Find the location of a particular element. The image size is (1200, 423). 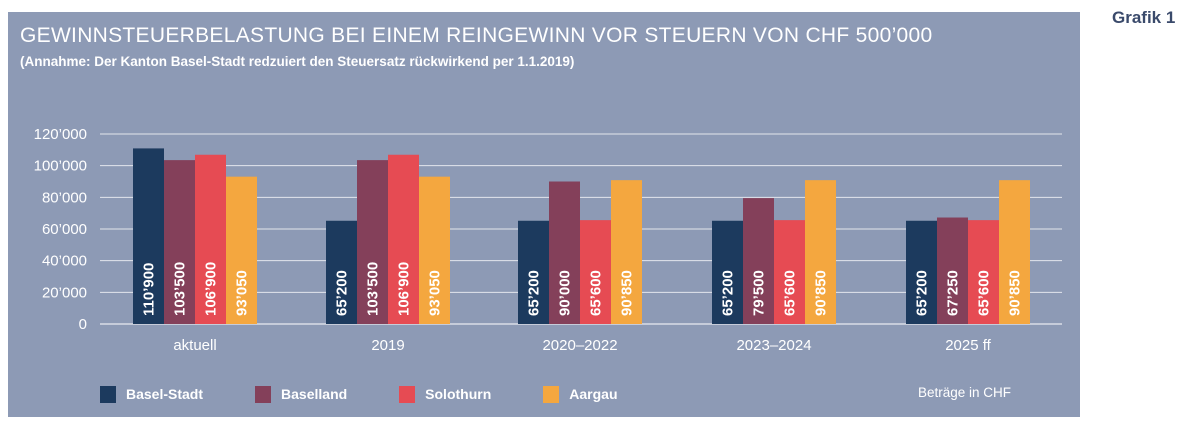

legend-label: Basel-Stadt is located at coordinates (165, 394).